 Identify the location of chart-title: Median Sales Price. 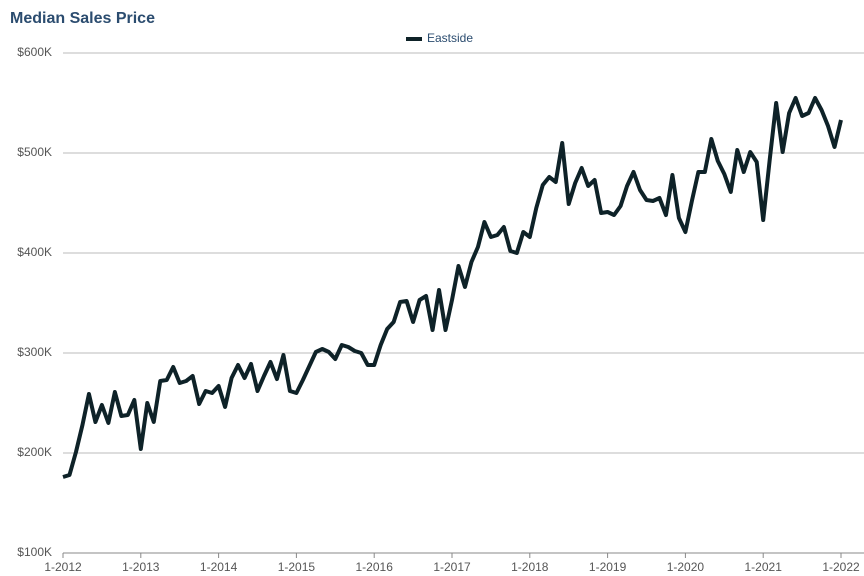
(82, 18).